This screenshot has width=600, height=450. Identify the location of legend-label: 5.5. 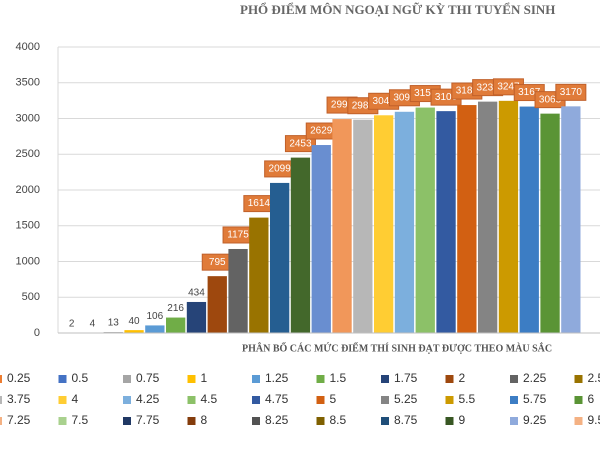
(467, 399).